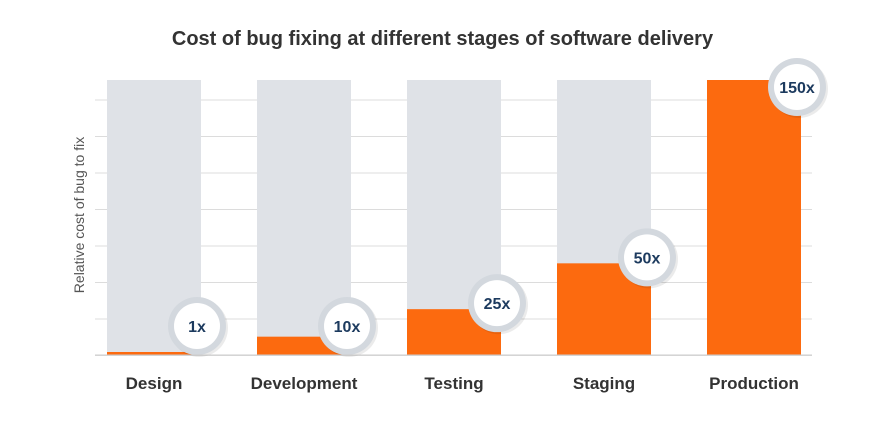 The width and height of the screenshot is (885, 429). Describe the element at coordinates (154, 383) in the screenshot. I see `category-label: Design` at that location.